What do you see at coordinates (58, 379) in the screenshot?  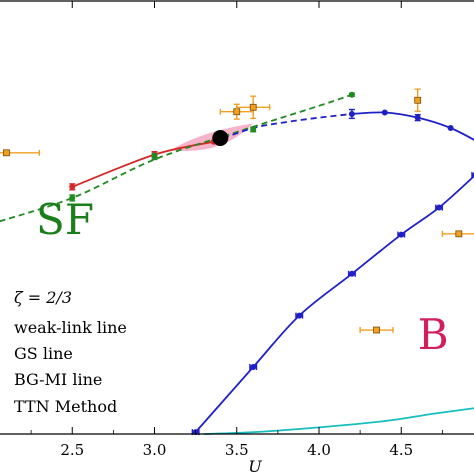 I see `legend-entry-bg-mi: BG-MI line` at bounding box center [58, 379].